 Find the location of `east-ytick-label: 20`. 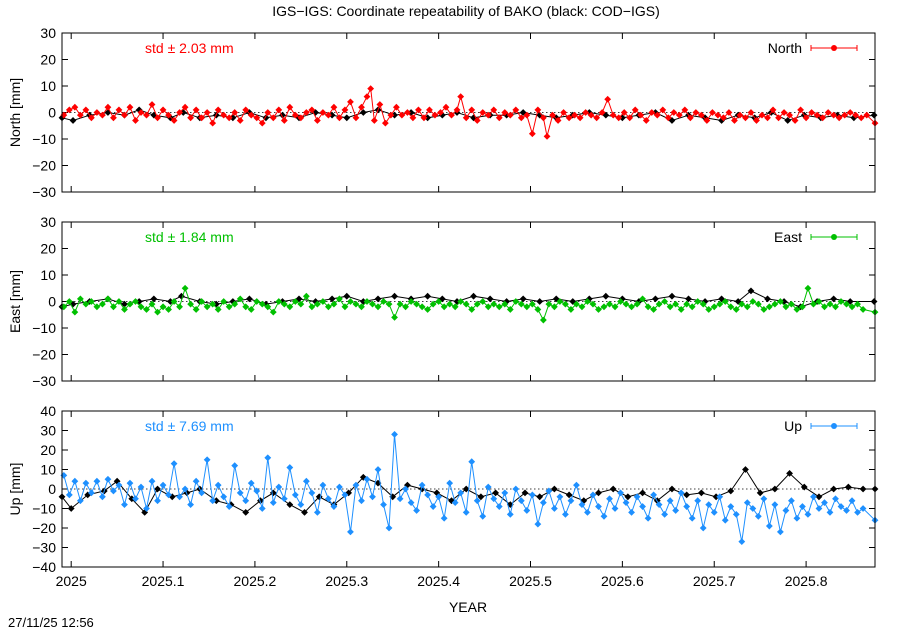

east-ytick-label: 20 is located at coordinates (48, 249).